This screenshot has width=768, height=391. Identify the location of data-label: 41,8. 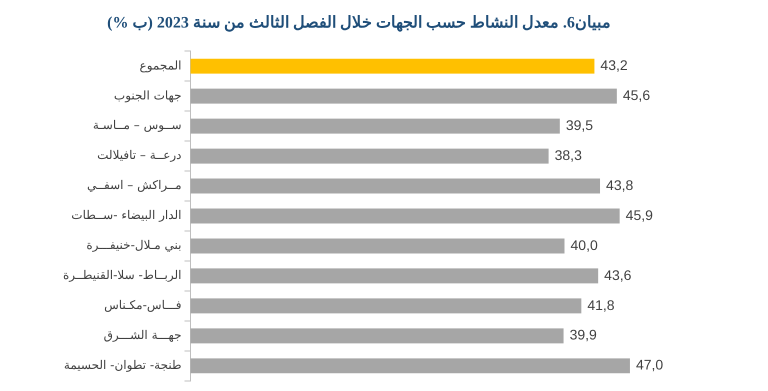
(601, 304).